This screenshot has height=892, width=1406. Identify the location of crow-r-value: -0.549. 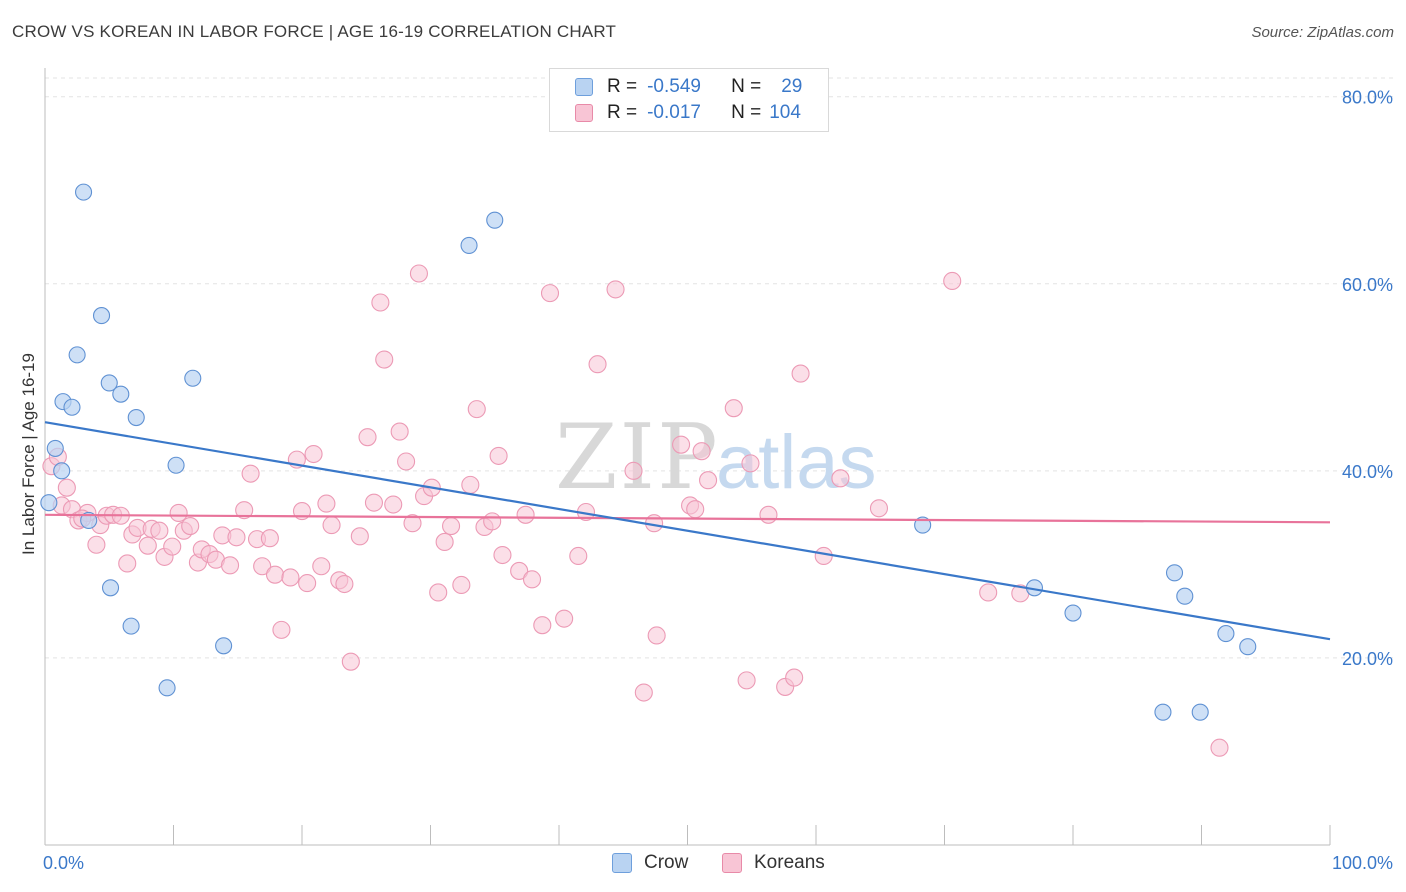
(674, 86).